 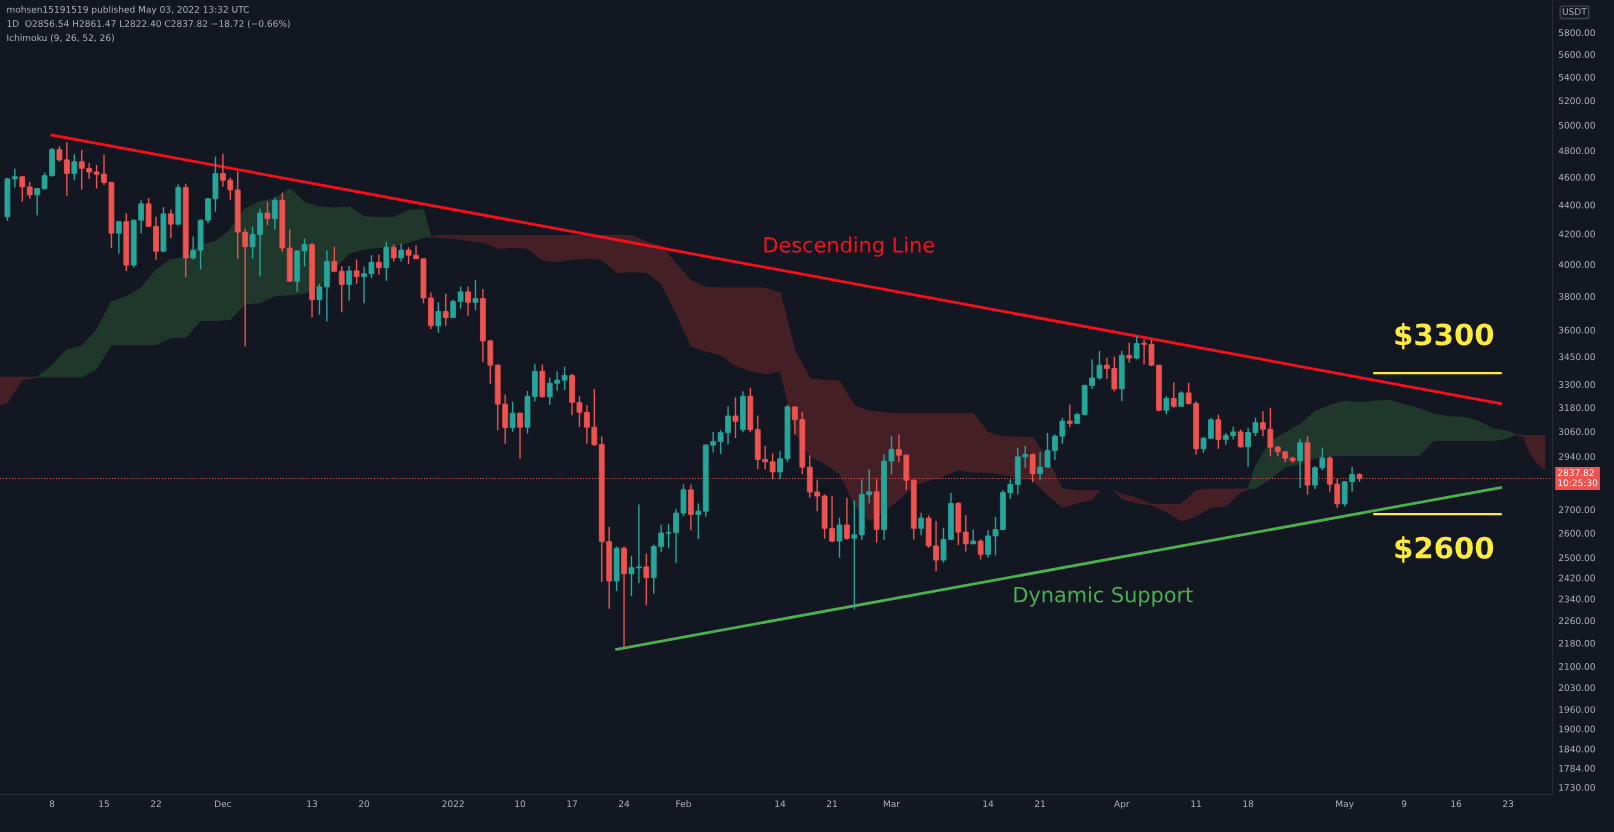 What do you see at coordinates (1576, 264) in the screenshot?
I see `y-tick-label: 4000.00` at bounding box center [1576, 264].